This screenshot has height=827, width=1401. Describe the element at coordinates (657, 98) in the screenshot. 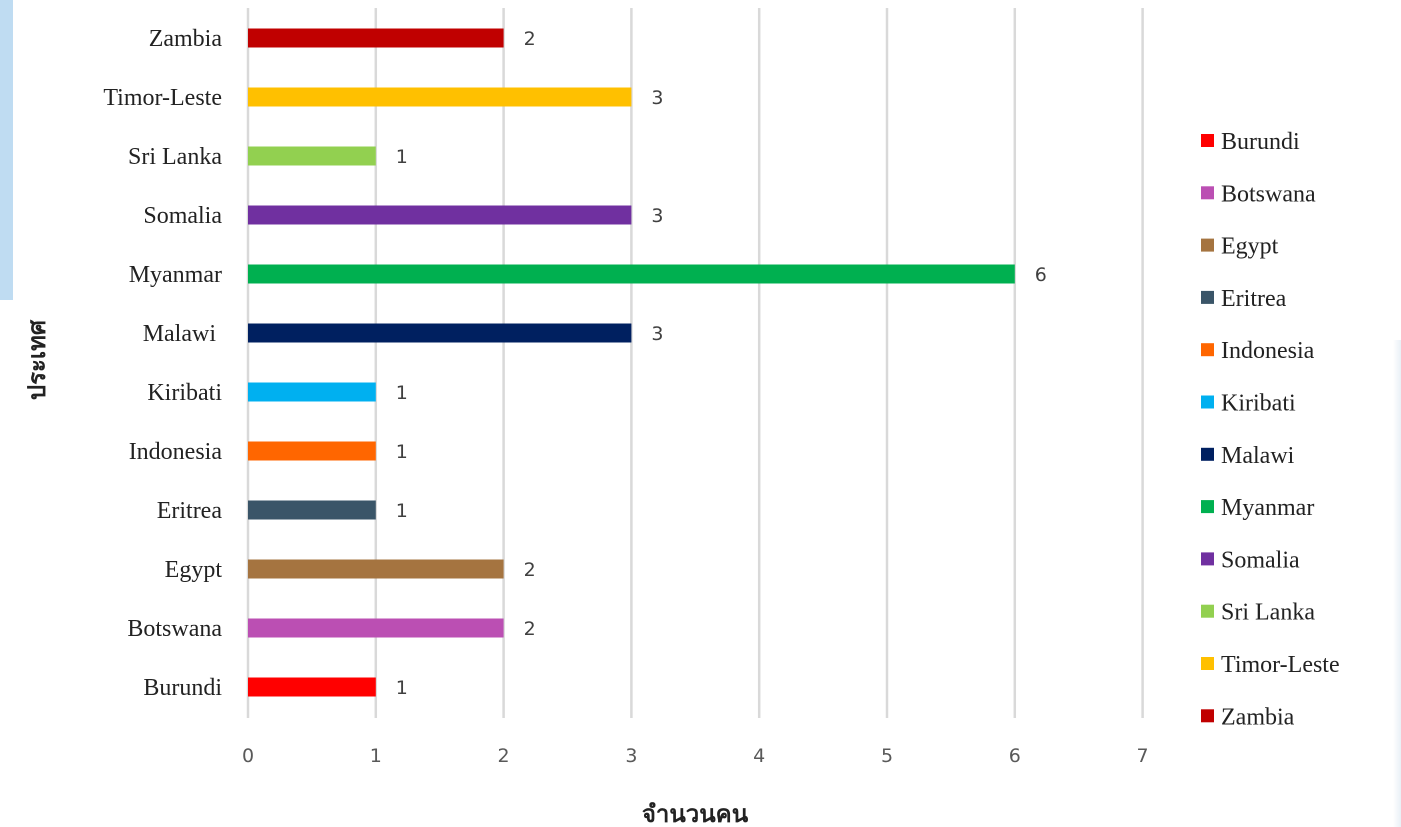

I see `data-label-timor-leste: 3` at that location.